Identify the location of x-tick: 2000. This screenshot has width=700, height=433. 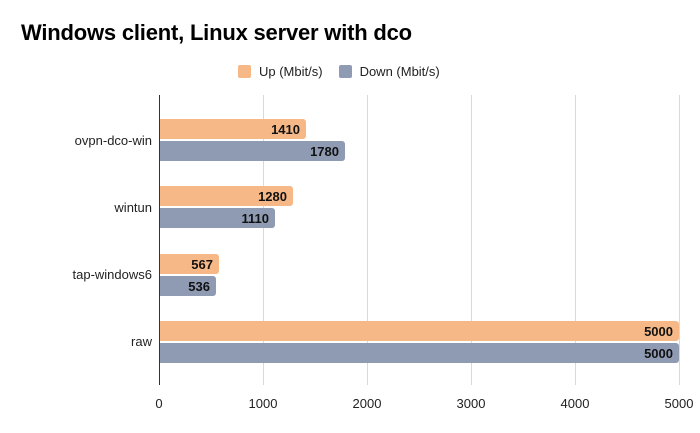
(367, 403).